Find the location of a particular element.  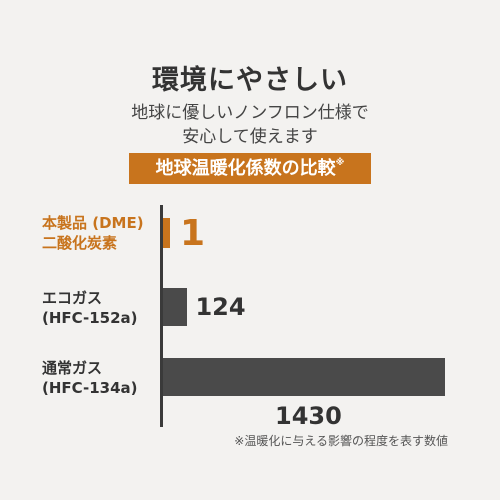

category-label-line: 本製品 (DME) is located at coordinates (93, 223).